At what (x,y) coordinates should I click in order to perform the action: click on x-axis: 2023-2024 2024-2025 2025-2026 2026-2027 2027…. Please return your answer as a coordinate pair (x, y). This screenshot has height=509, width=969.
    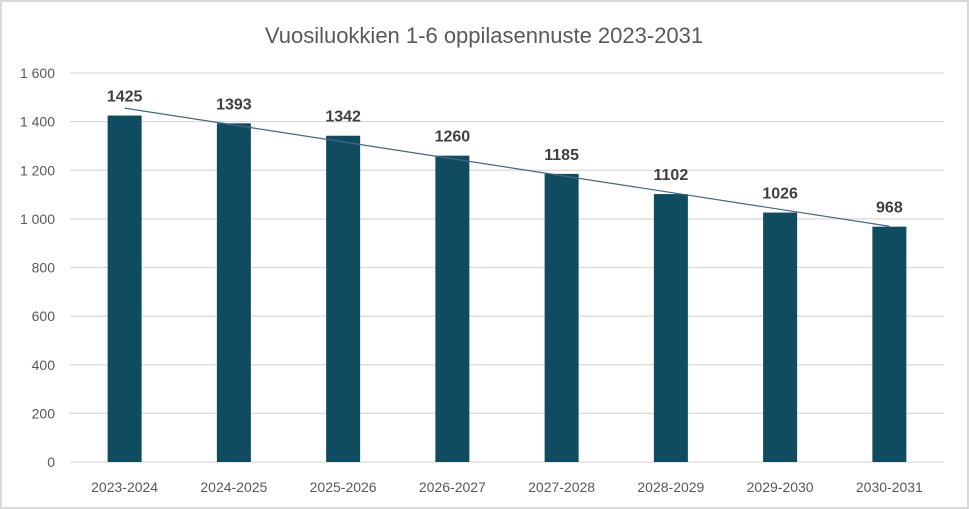
    Looking at the image, I should click on (507, 487).